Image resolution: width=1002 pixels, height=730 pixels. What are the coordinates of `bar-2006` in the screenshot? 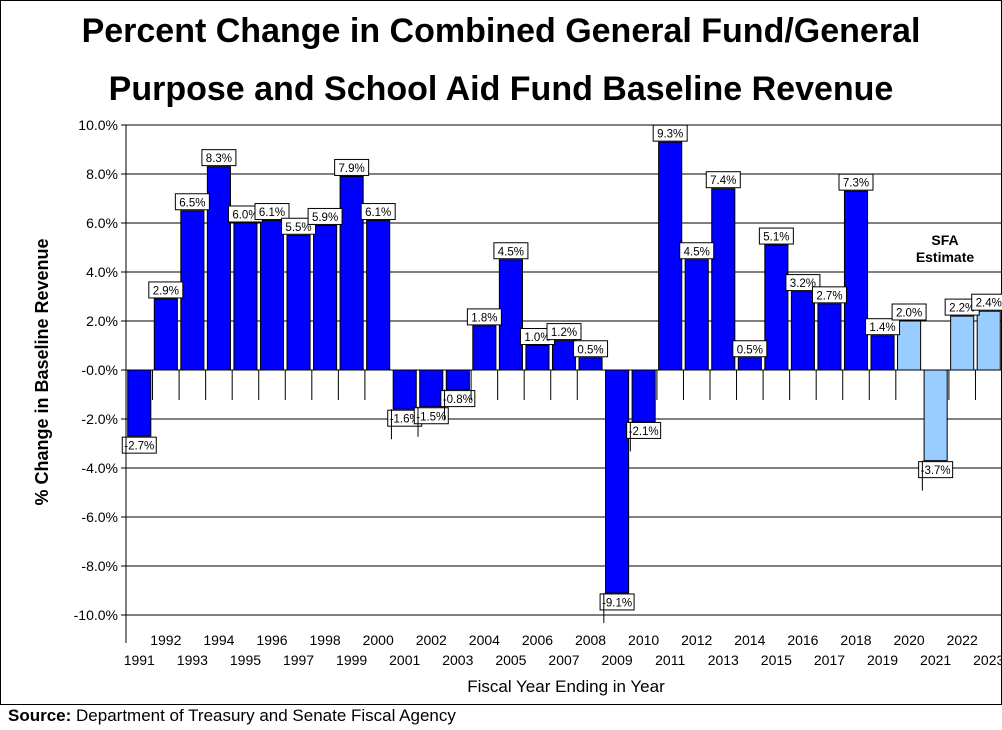 It's located at (537, 358).